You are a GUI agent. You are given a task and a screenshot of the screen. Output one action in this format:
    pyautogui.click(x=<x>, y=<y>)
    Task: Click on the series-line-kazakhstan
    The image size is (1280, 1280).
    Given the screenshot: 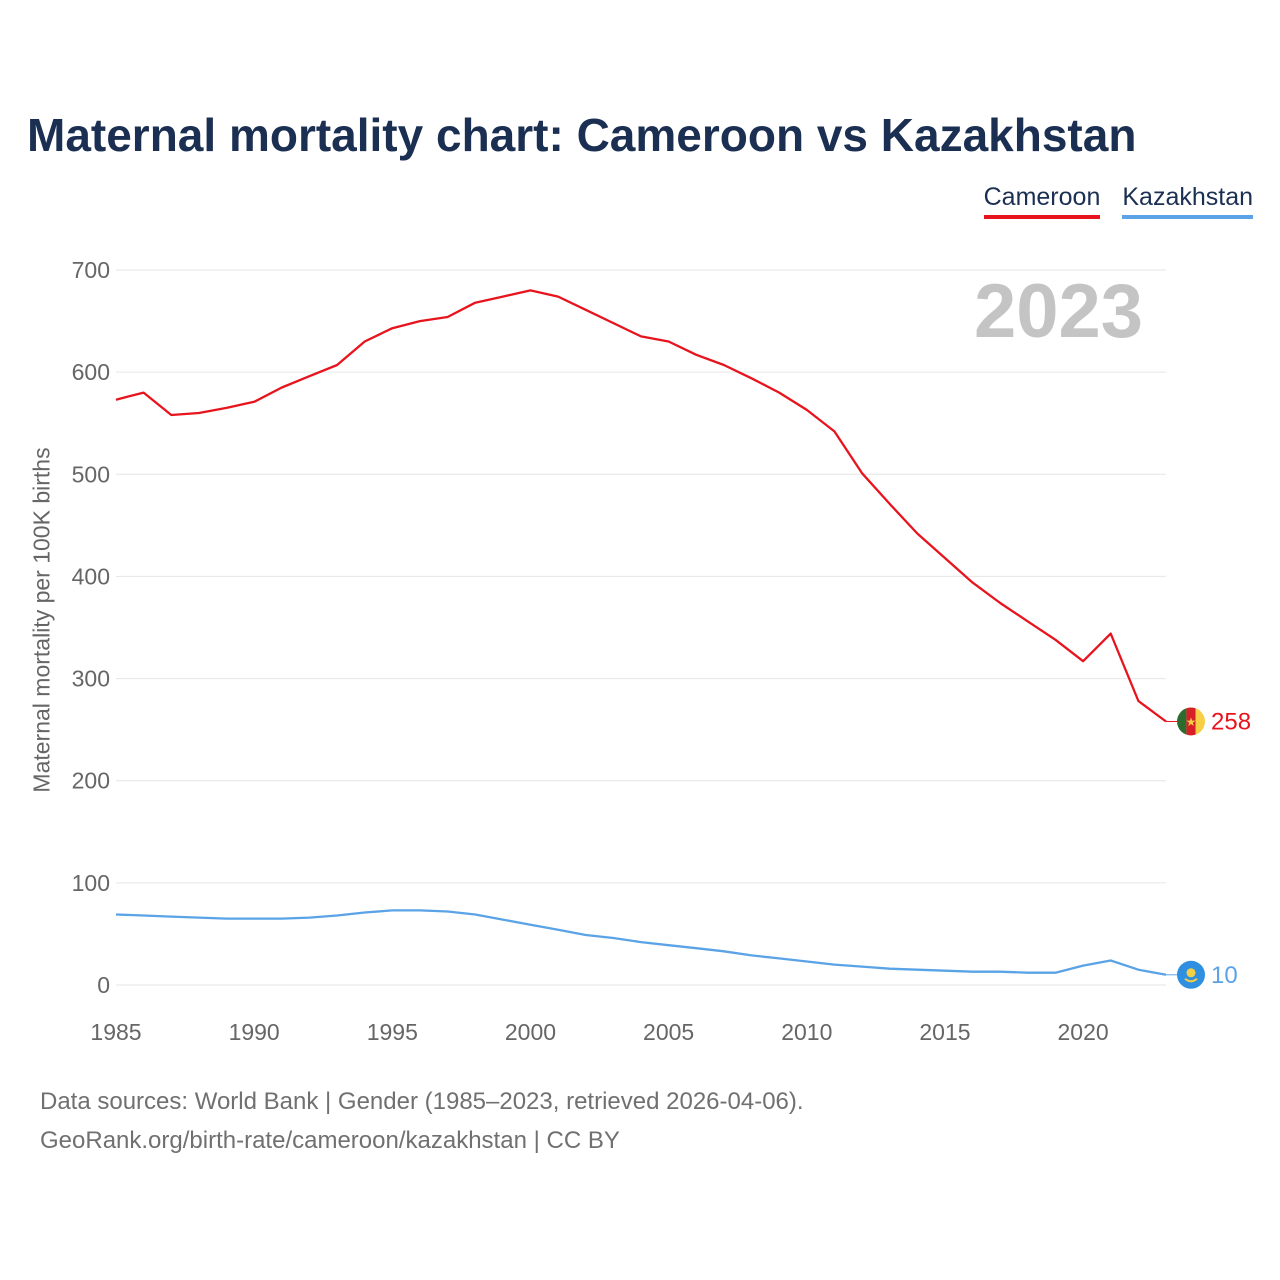 What is the action you would take?
    pyautogui.click(x=641, y=942)
    